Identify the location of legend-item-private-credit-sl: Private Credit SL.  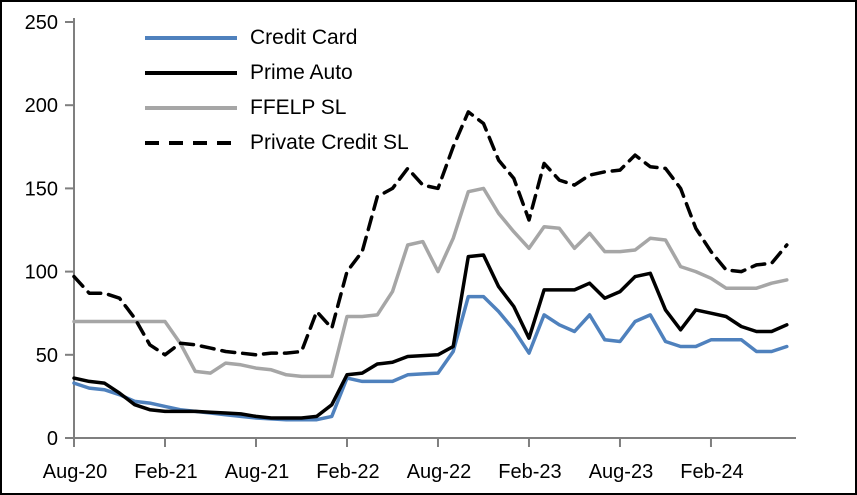
(277, 142).